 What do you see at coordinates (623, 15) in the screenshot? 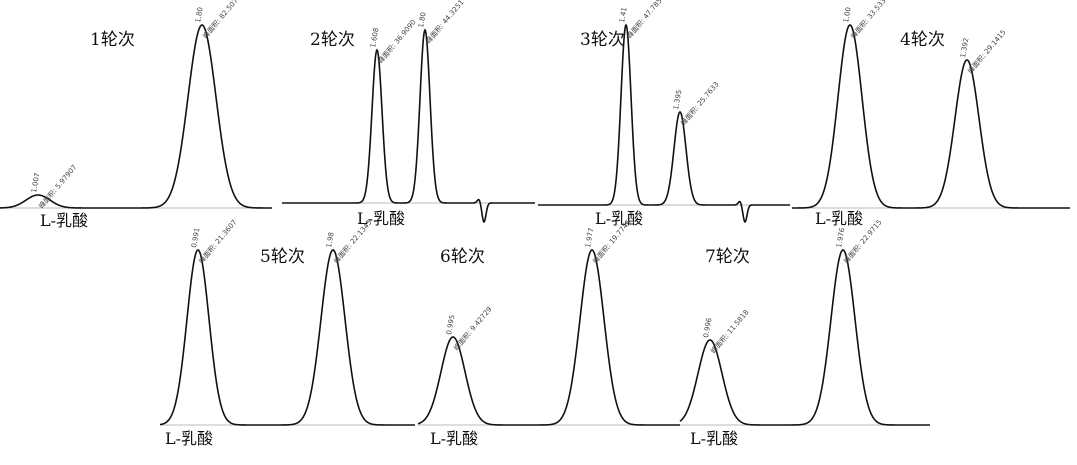
I see `retention-time: 1.41` at bounding box center [623, 15].